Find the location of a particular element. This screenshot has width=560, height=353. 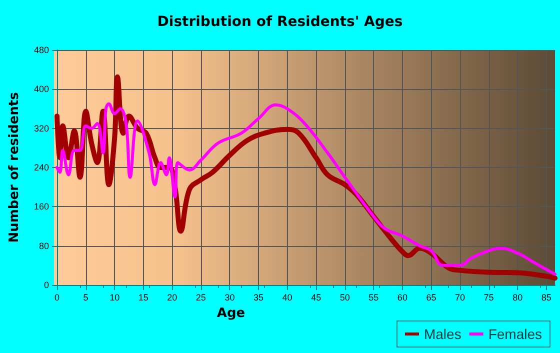

x-tick-label: 30 is located at coordinates (229, 297).